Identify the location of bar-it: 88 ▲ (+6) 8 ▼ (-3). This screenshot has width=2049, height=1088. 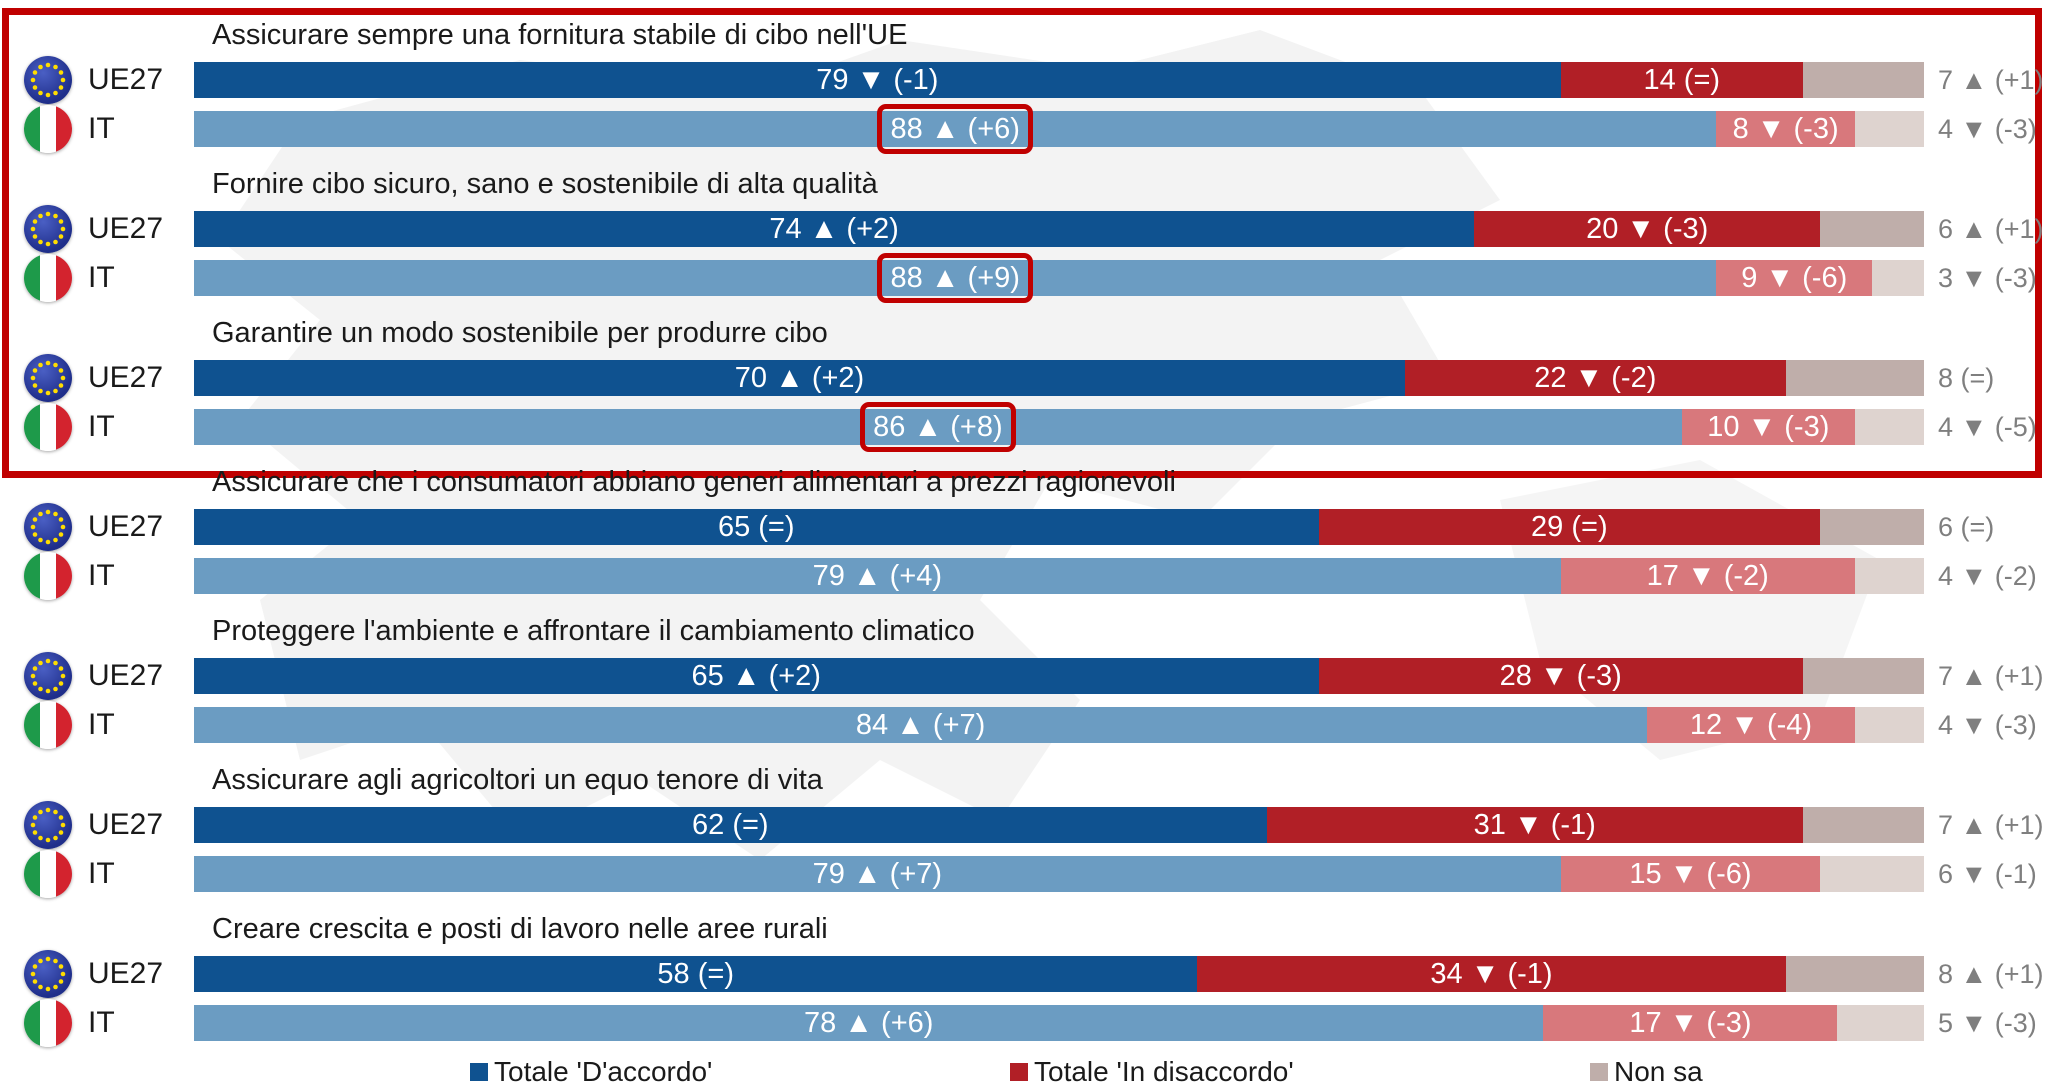
(1059, 129).